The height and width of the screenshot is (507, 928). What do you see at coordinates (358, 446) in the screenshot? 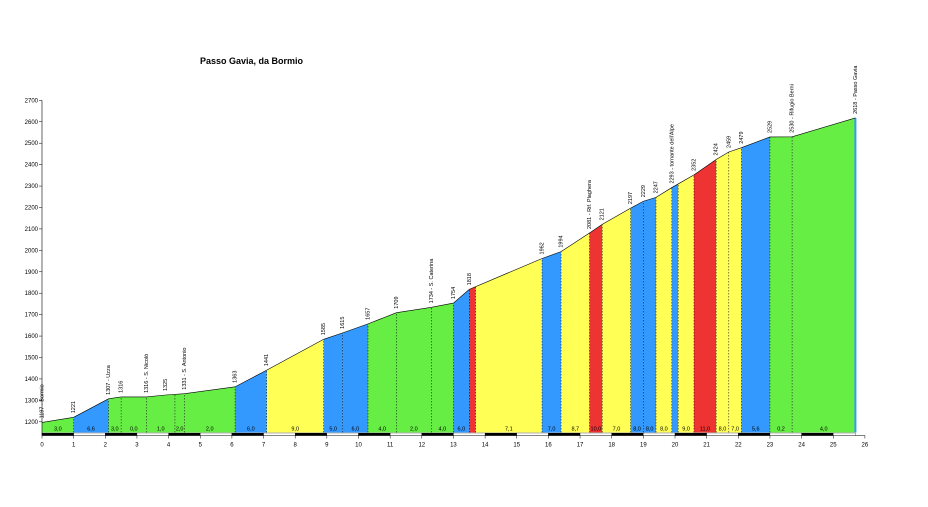
I see `x-tick-label: 10` at bounding box center [358, 446].